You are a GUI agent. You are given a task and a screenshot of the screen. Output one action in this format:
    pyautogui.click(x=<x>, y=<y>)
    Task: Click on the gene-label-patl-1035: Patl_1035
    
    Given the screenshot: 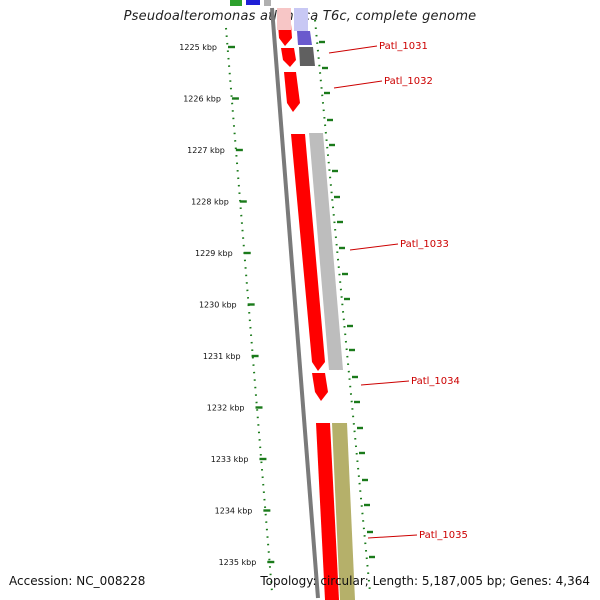 What is the action you would take?
    pyautogui.click(x=443, y=535)
    